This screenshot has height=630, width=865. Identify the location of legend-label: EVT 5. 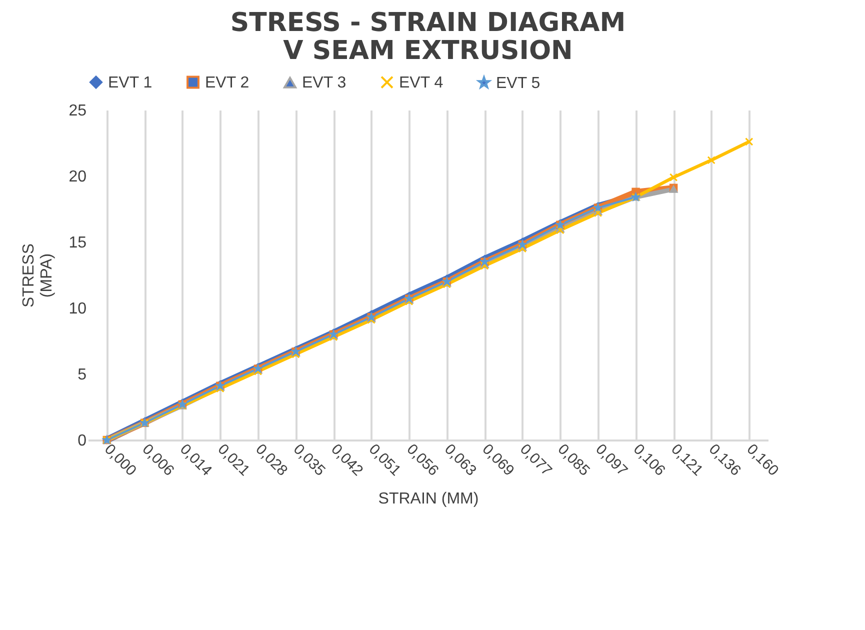
(518, 83).